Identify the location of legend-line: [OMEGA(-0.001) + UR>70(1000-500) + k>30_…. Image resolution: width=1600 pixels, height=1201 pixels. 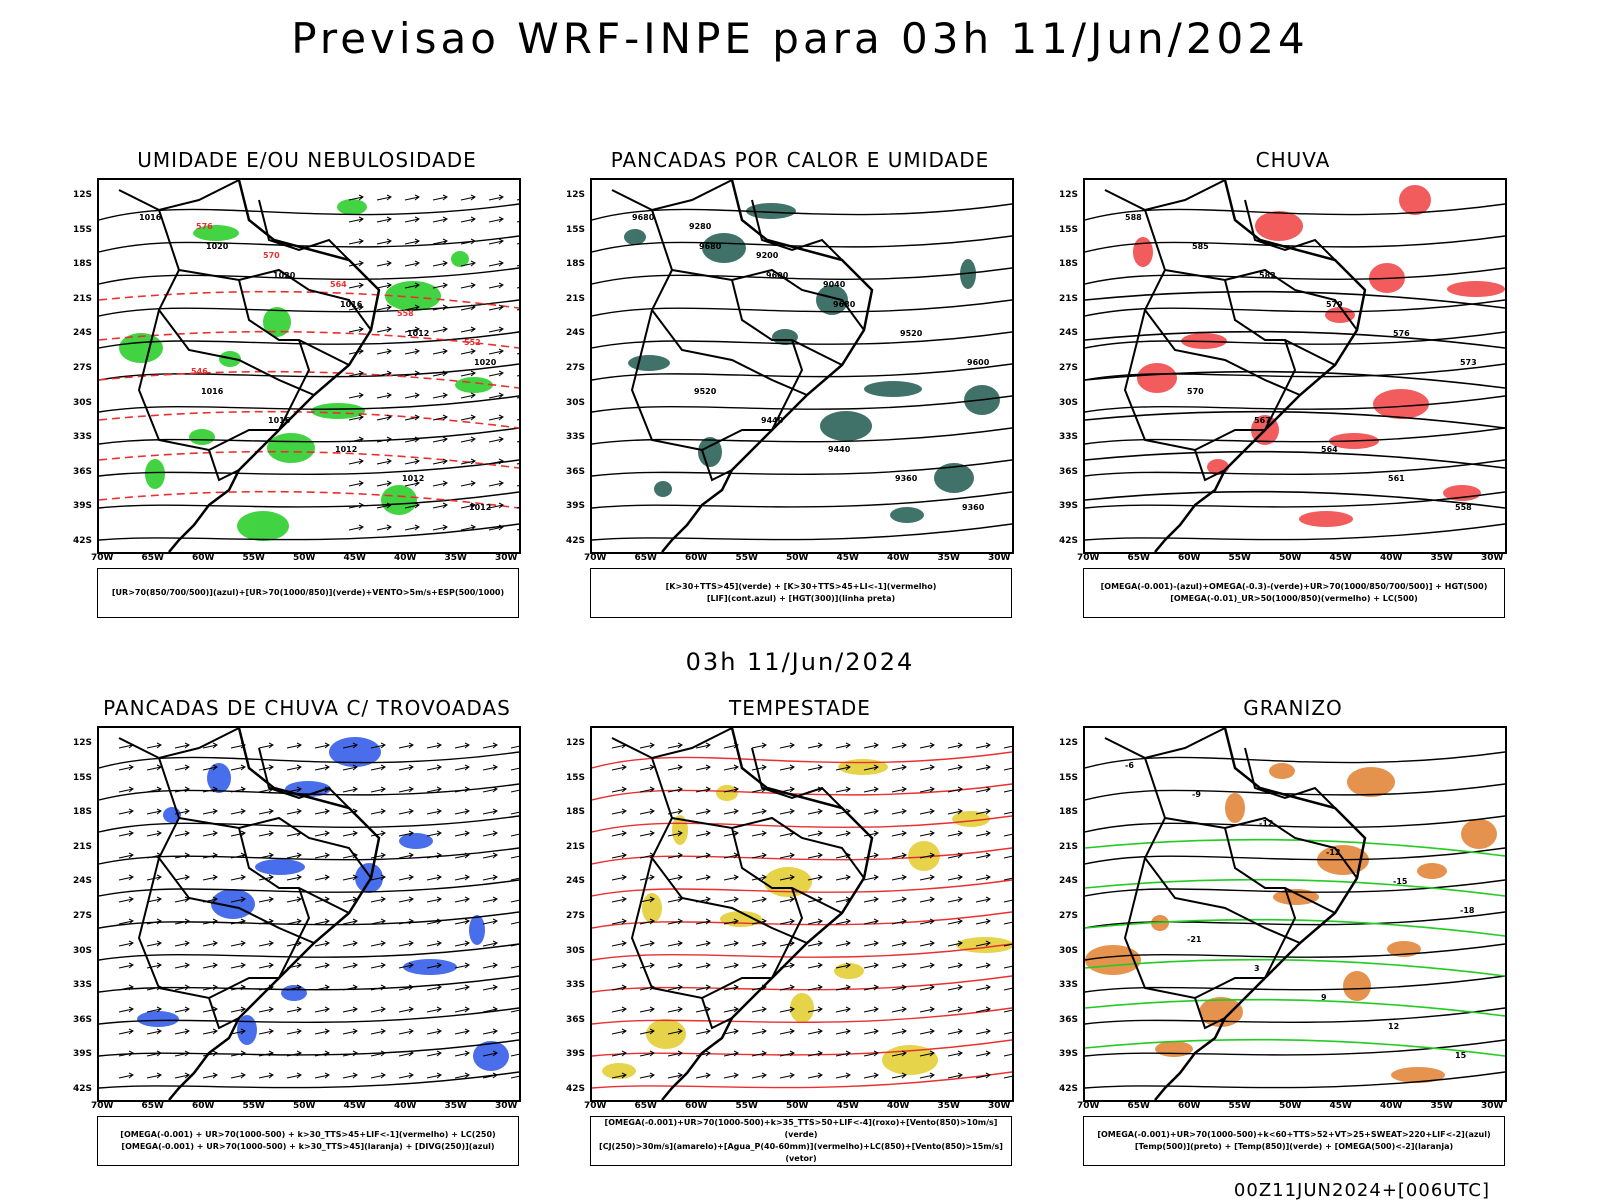
(308, 1146).